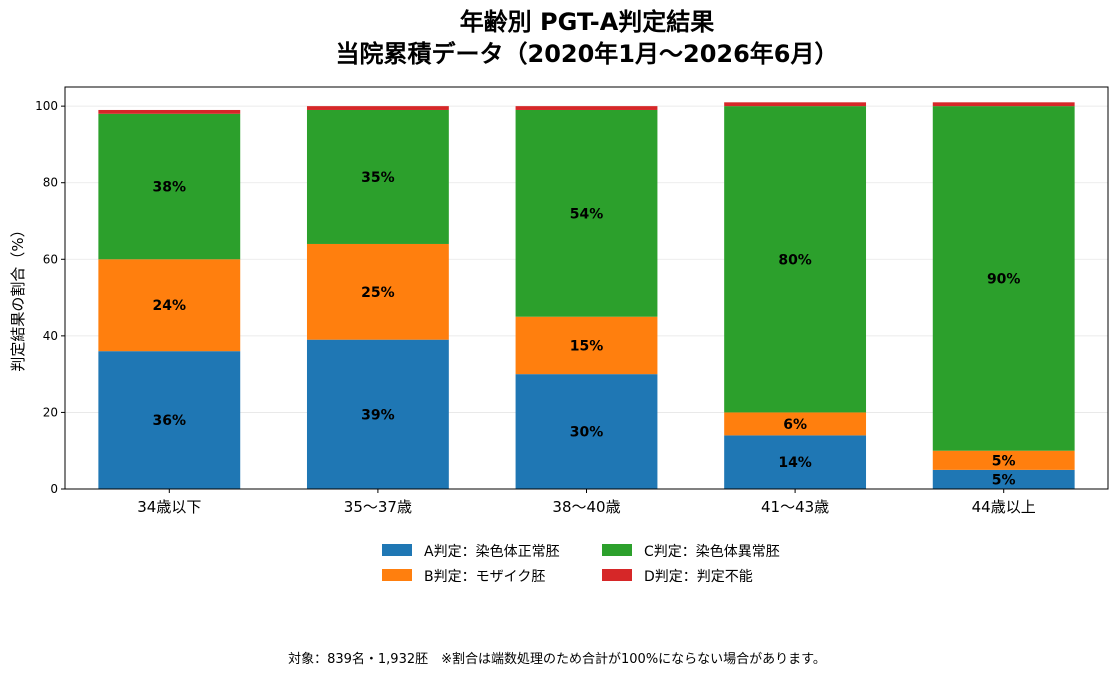 This screenshot has height=681, width=1118. Describe the element at coordinates (50, 183) in the screenshot. I see `y-tick-label: 80` at that location.